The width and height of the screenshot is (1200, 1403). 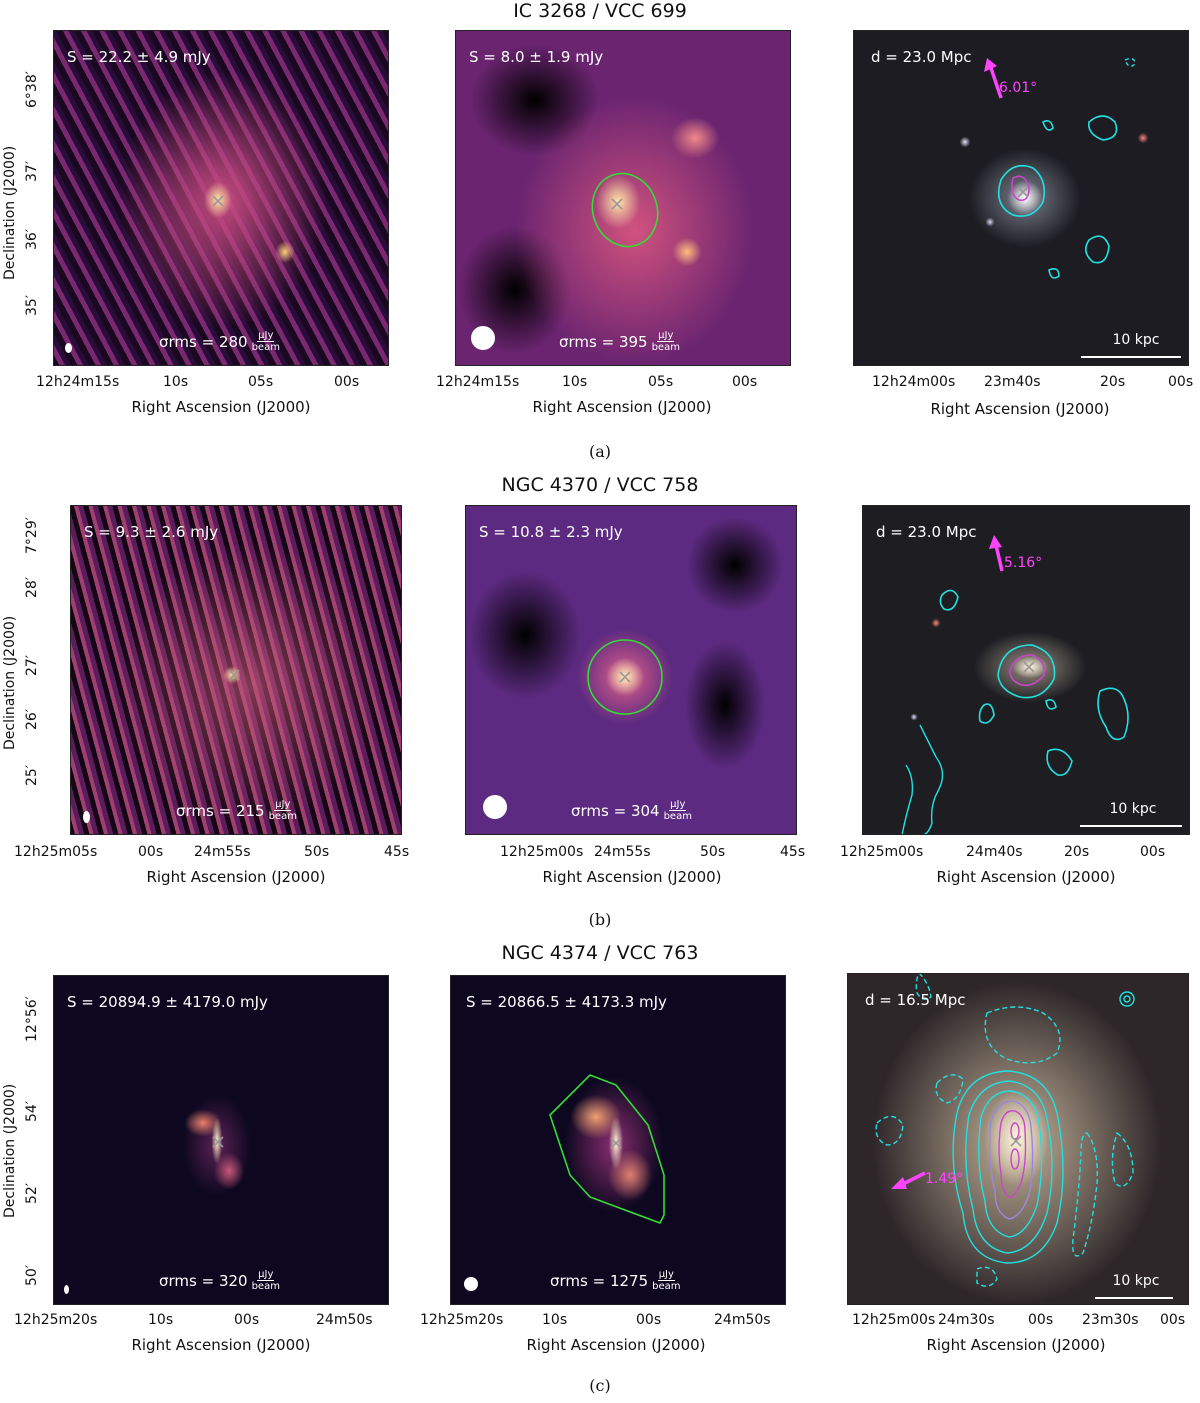 What do you see at coordinates (713, 852) in the screenshot?
I see `xtick-b-mid-2: 50s` at bounding box center [713, 852].